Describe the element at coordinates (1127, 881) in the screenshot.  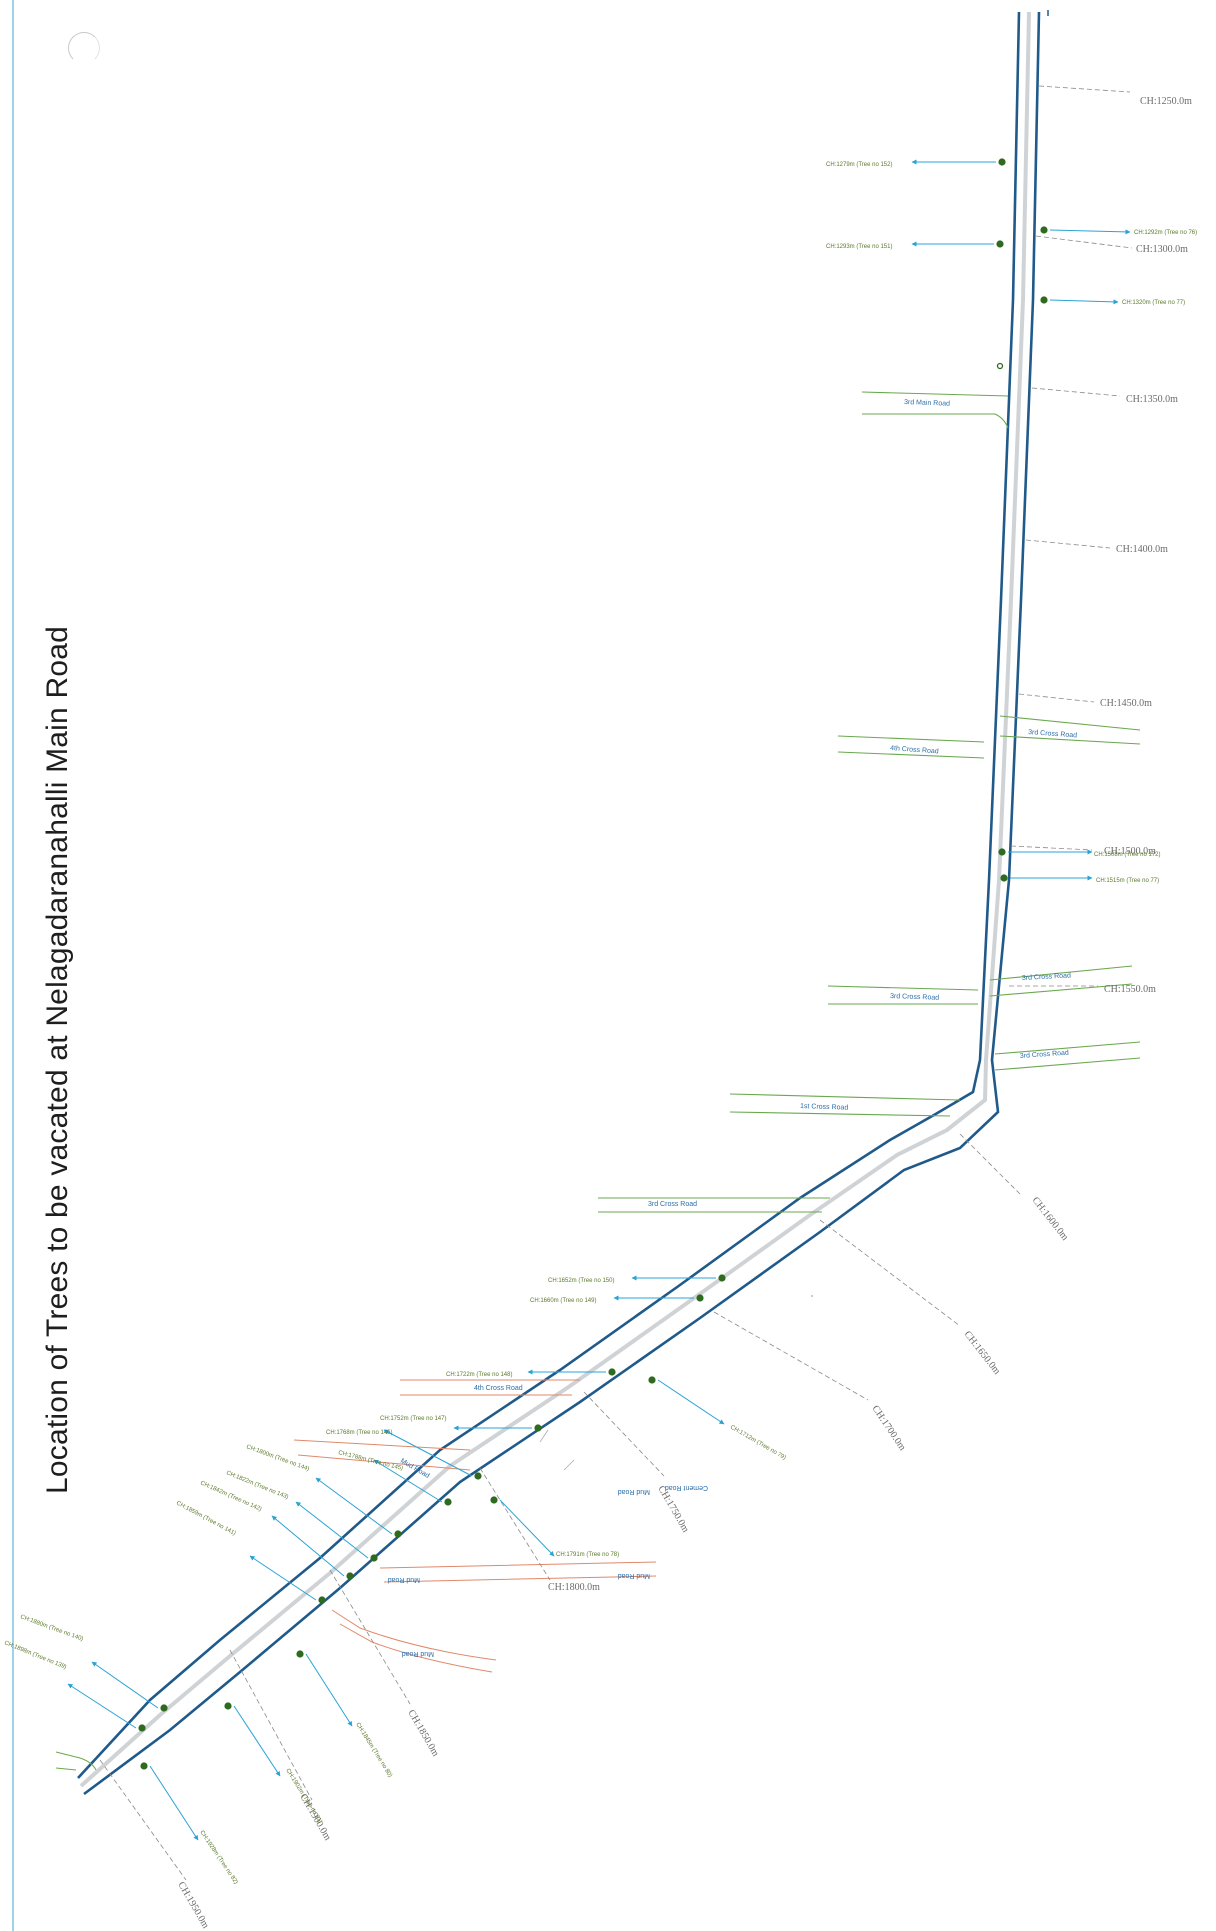
I see `tree-label: CH:1515m (Tree no 77)` at that location.